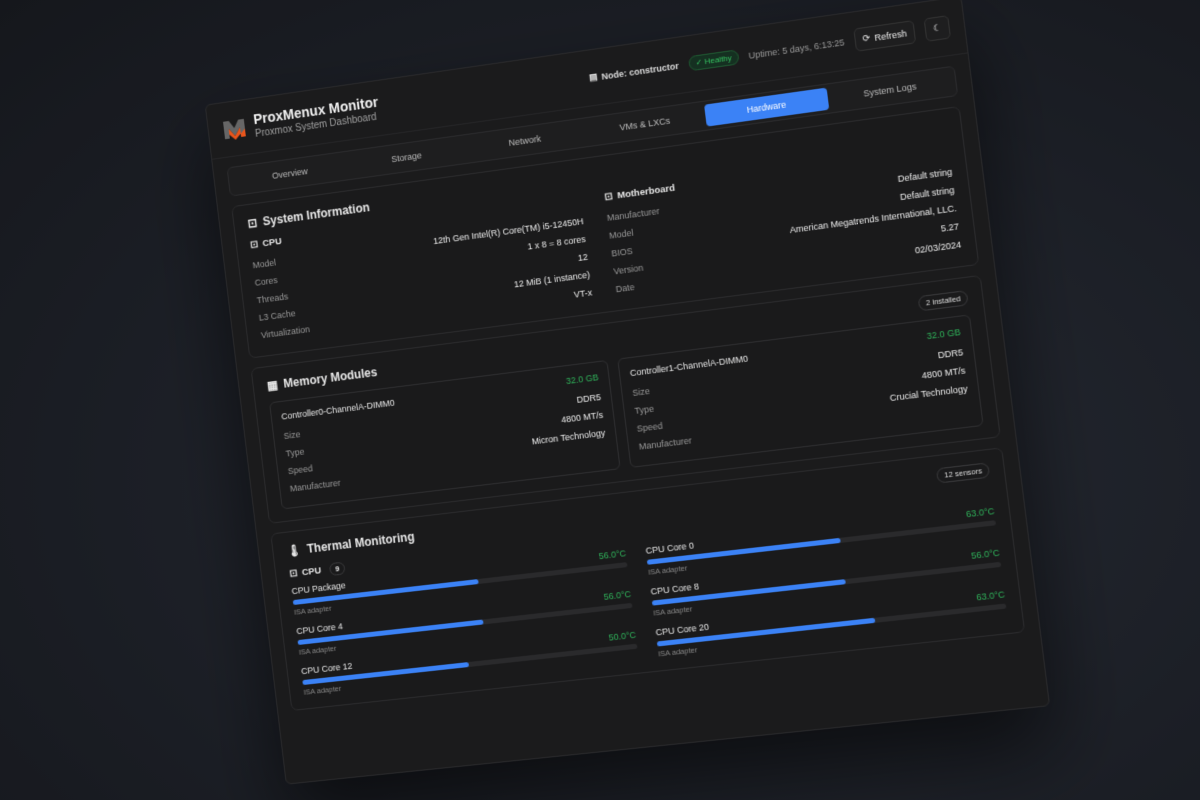  Describe the element at coordinates (311, 572) in the screenshot. I see `sensor-group-title: CPU` at that location.